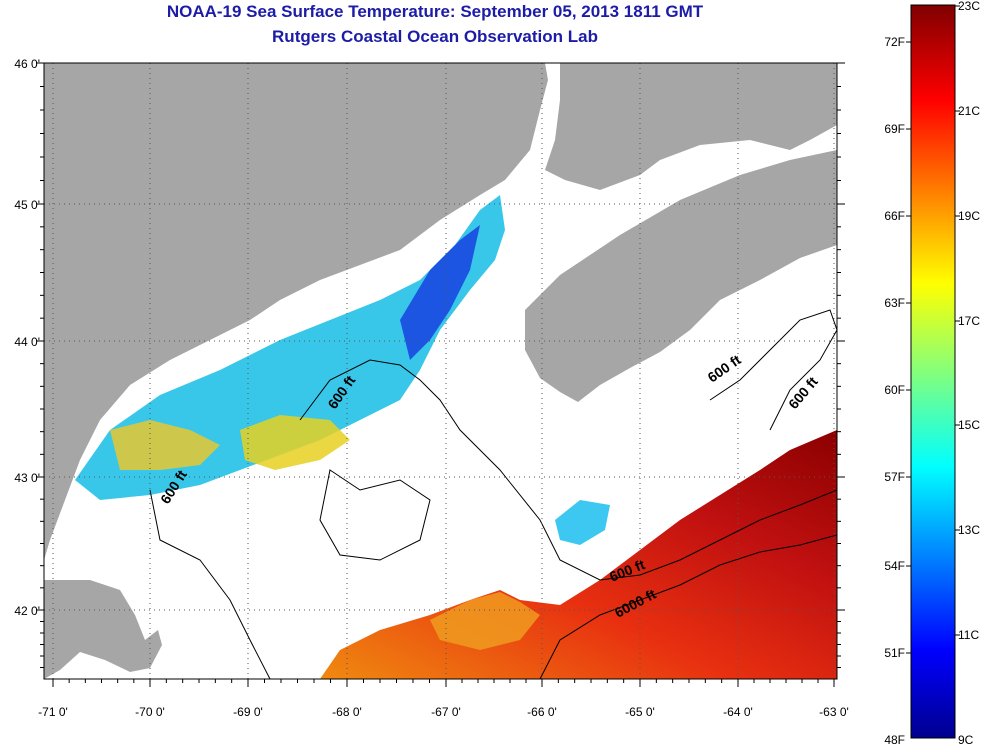 This screenshot has height=754, width=984. Describe the element at coordinates (894, 42) in the screenshot. I see `colorbar-f-label: 72F` at that location.